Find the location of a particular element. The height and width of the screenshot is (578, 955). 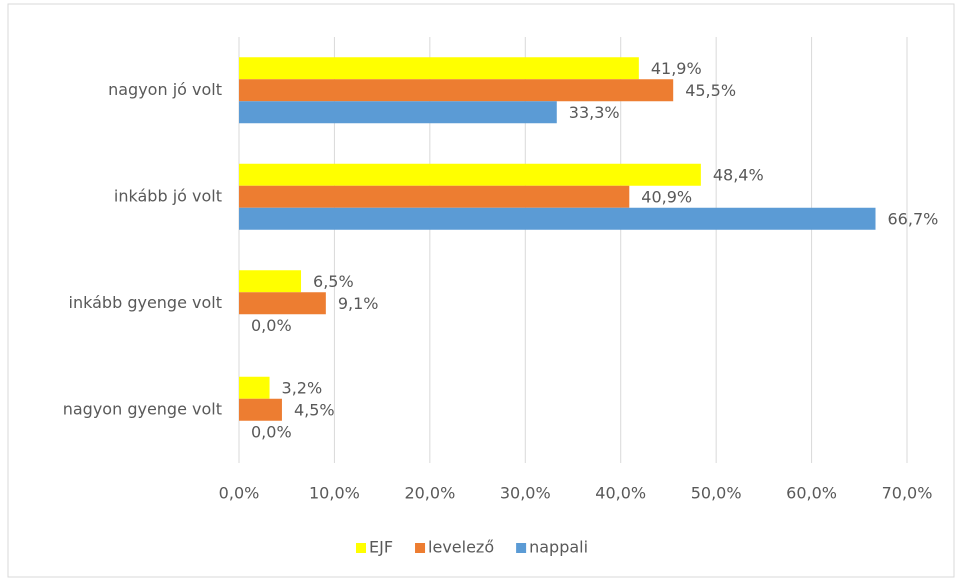

x-tick-label: 0,0% is located at coordinates (239, 493).